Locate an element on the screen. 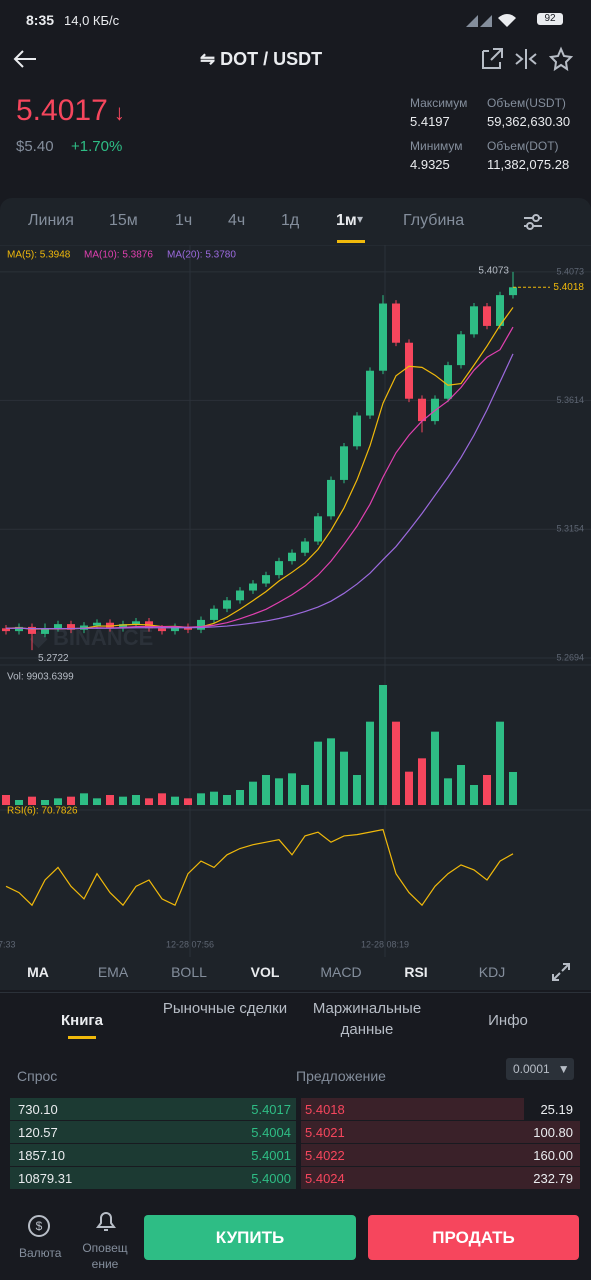 The width and height of the screenshot is (591, 1280). dropdown-arrow: ▾ is located at coordinates (360, 219).